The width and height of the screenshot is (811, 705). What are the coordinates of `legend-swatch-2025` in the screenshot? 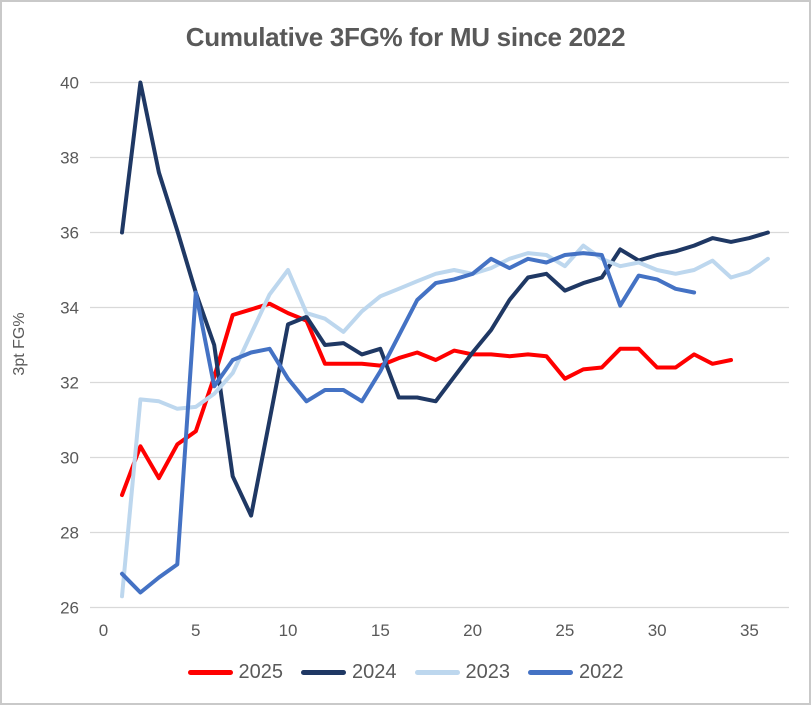 It's located at (210, 672).